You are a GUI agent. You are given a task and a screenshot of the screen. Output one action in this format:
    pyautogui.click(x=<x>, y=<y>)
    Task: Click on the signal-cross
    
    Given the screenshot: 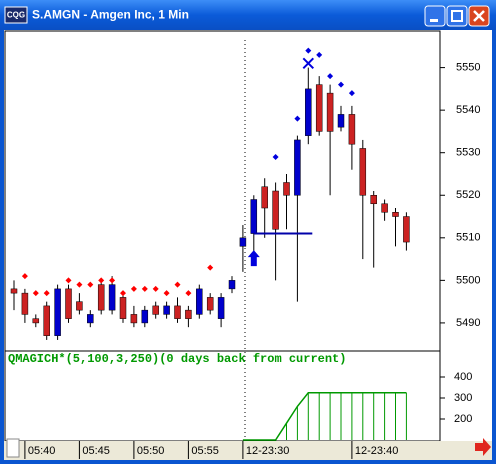 What is the action you would take?
    pyautogui.click(x=308, y=63)
    